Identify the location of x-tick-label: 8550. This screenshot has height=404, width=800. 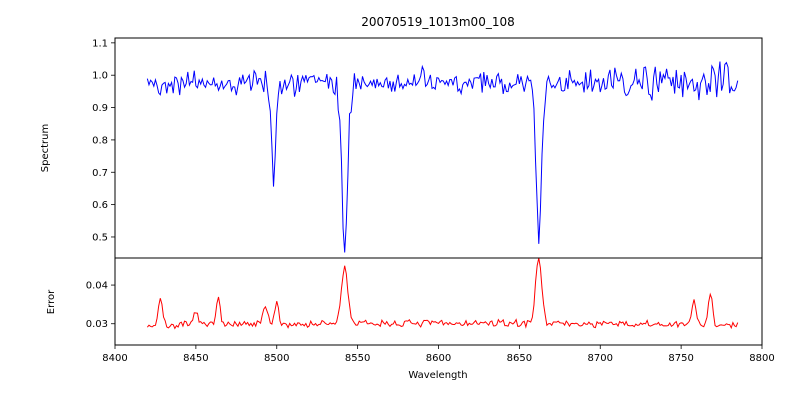
(357, 358).